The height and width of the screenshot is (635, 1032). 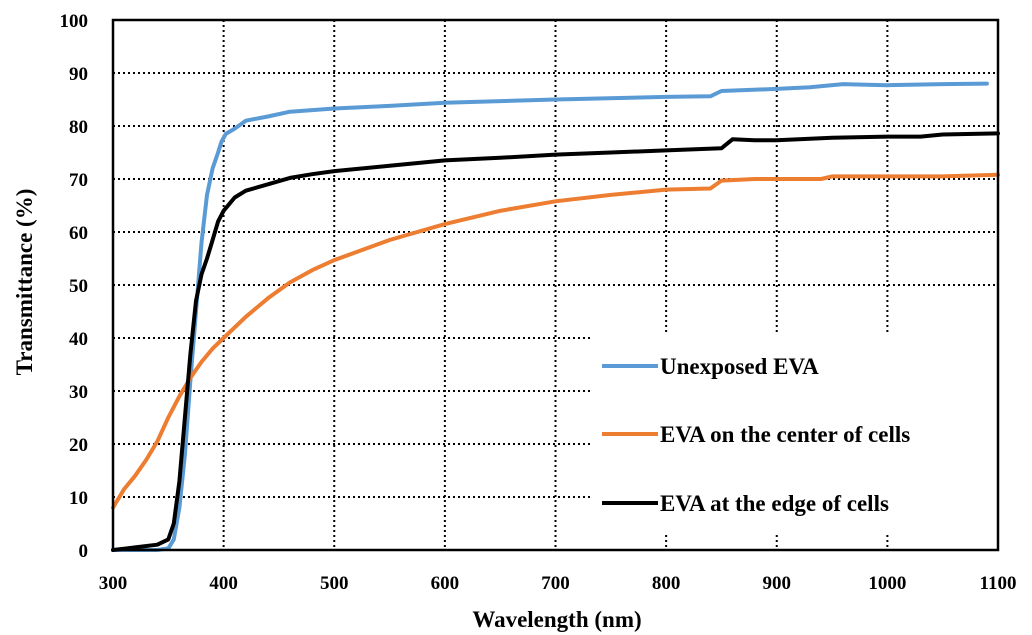 I want to click on y-tick-label: 30, so click(x=78, y=392).